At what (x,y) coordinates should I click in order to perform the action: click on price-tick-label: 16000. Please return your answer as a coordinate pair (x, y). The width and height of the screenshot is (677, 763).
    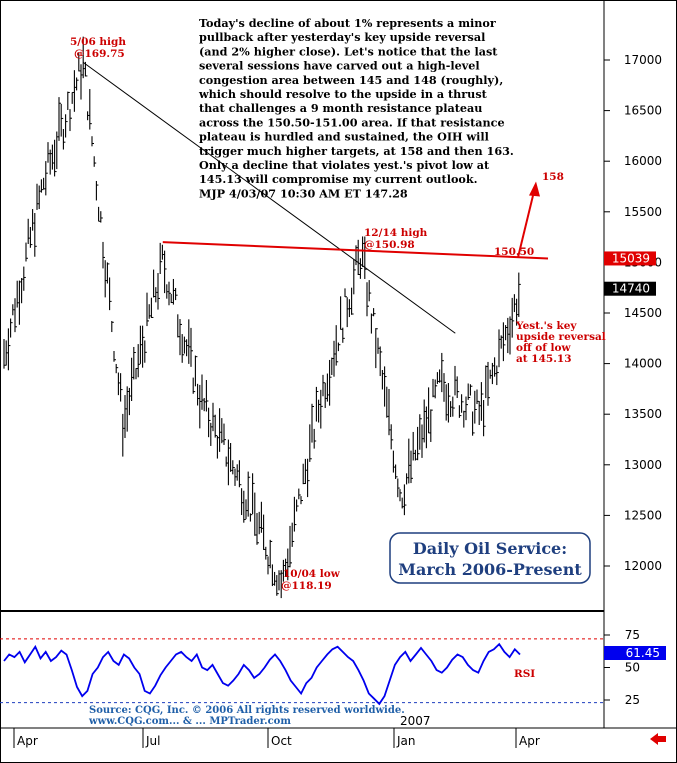
    Looking at the image, I should click on (643, 161).